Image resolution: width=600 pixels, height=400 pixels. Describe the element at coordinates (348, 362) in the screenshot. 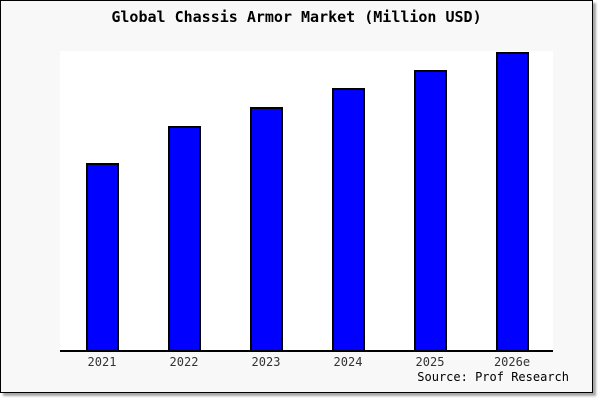

I see `x-tick-label-2024: 2024` at that location.